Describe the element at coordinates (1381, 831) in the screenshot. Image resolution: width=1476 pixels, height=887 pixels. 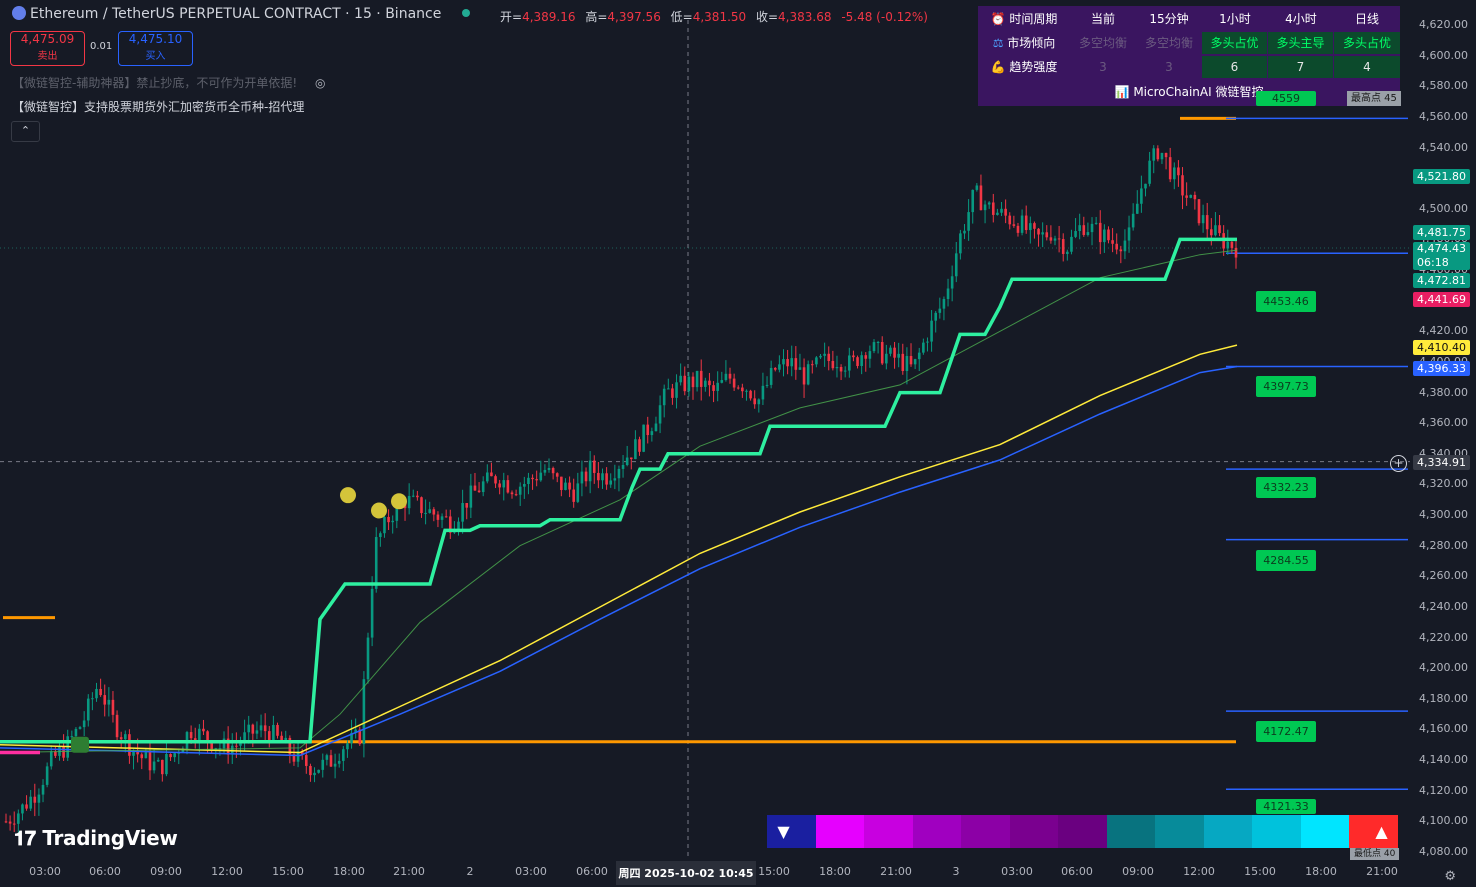
I see `up-arrow-icon: ▲` at that location.